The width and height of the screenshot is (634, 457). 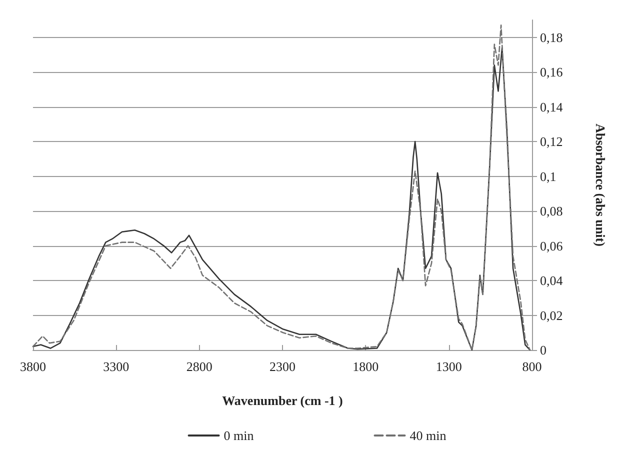 I want to click on x-axis-title: Wavenumber (cm -1 ), so click(x=282, y=400).